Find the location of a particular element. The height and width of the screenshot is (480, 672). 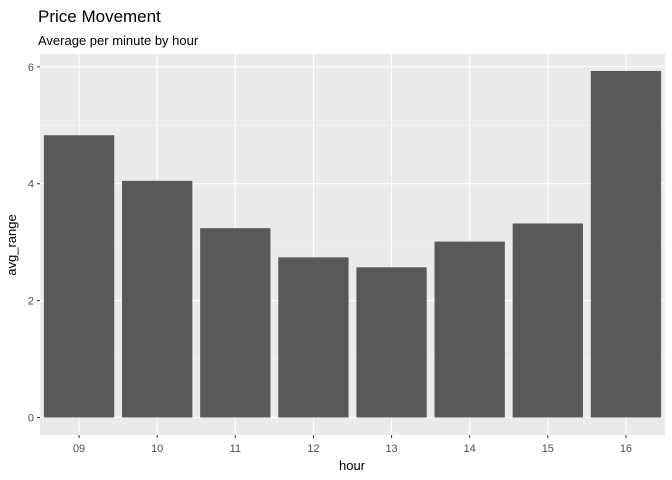

chart-title: Price Movement is located at coordinates (99, 16).